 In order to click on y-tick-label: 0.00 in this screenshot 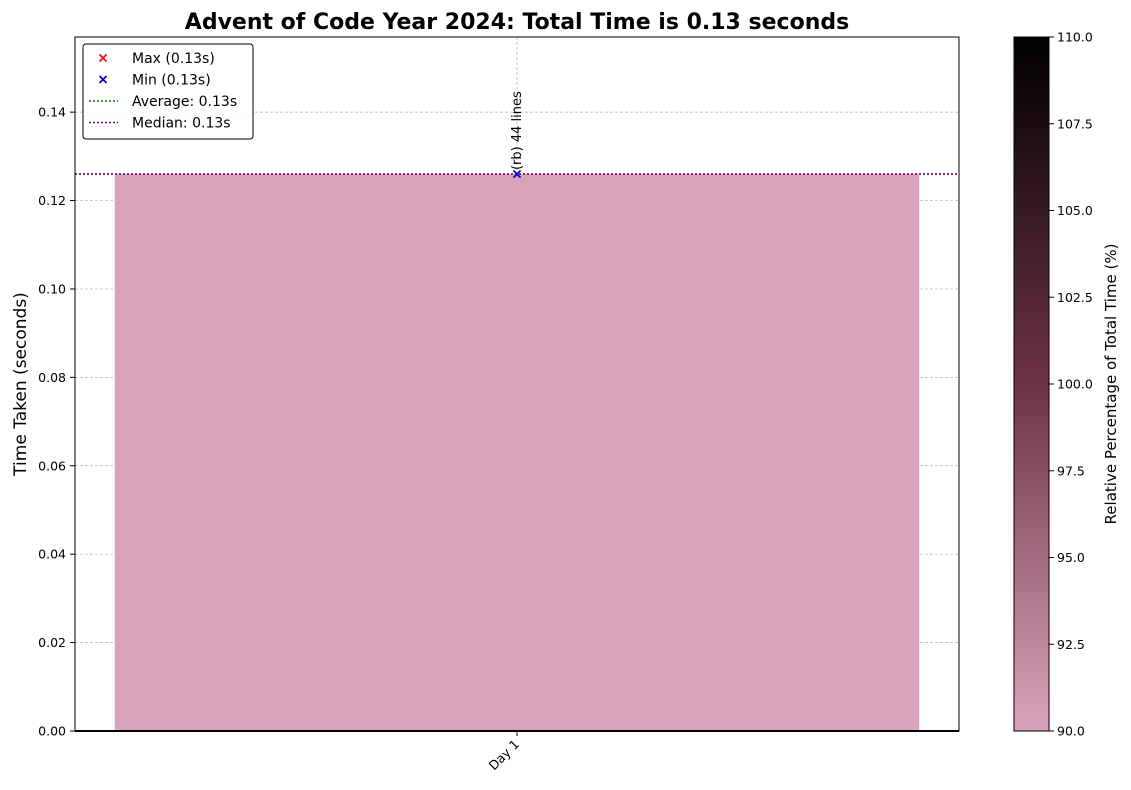, I will do `click(52, 731)`.